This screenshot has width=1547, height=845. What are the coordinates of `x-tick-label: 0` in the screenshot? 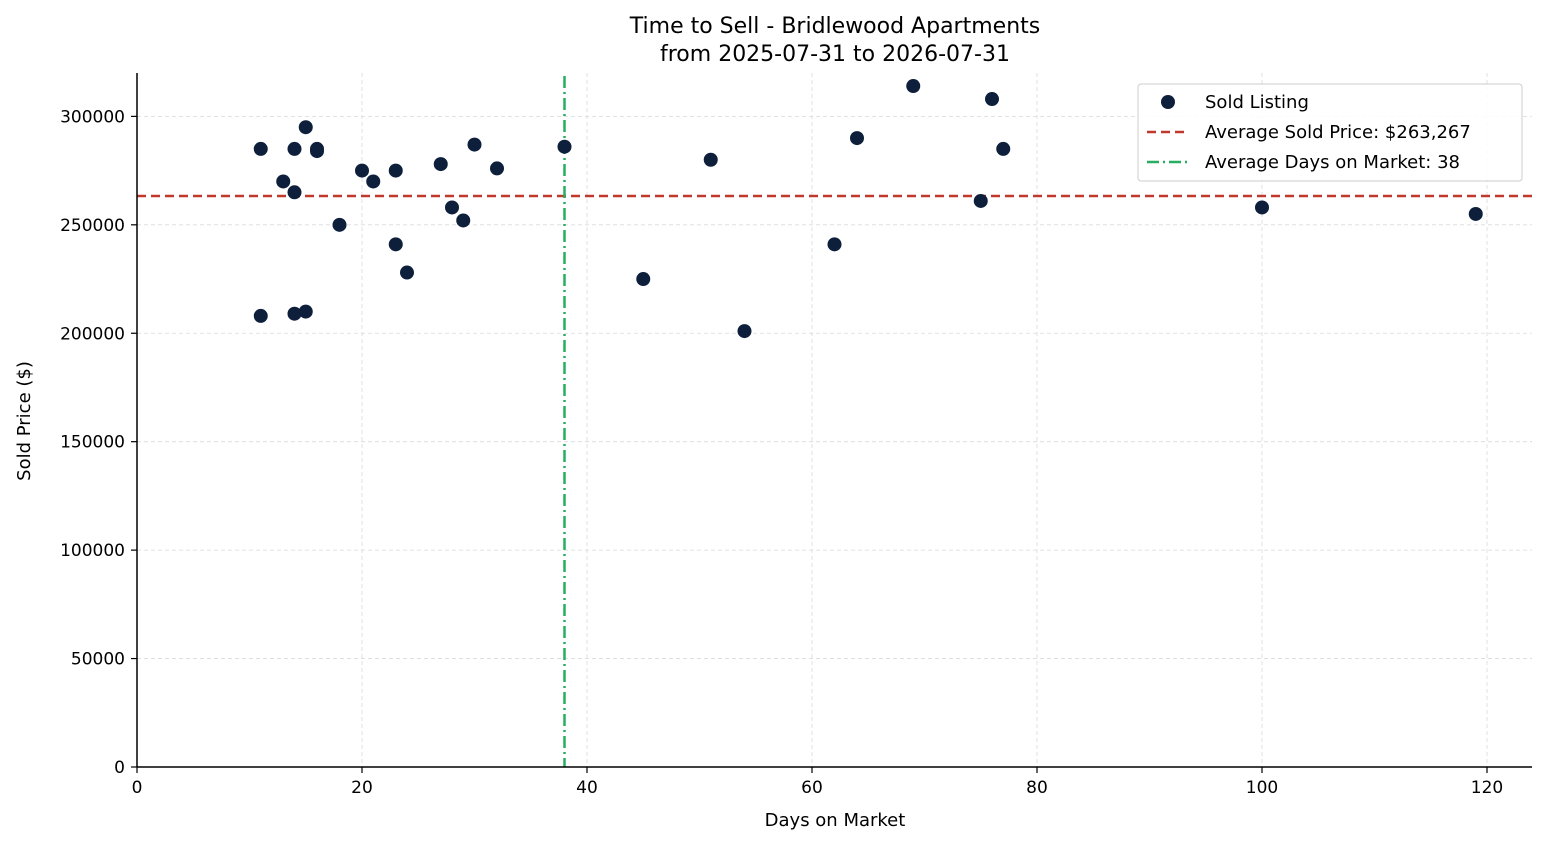 It's located at (137, 788).